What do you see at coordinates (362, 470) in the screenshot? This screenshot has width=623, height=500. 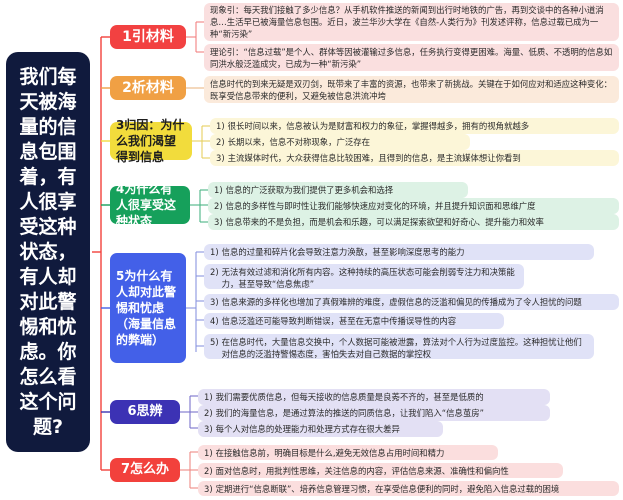 I see `leaf-text: 面对信息时，用批判性思维，关注信息的内容，评估信息来源、准确性和偏向性` at bounding box center [362, 470].